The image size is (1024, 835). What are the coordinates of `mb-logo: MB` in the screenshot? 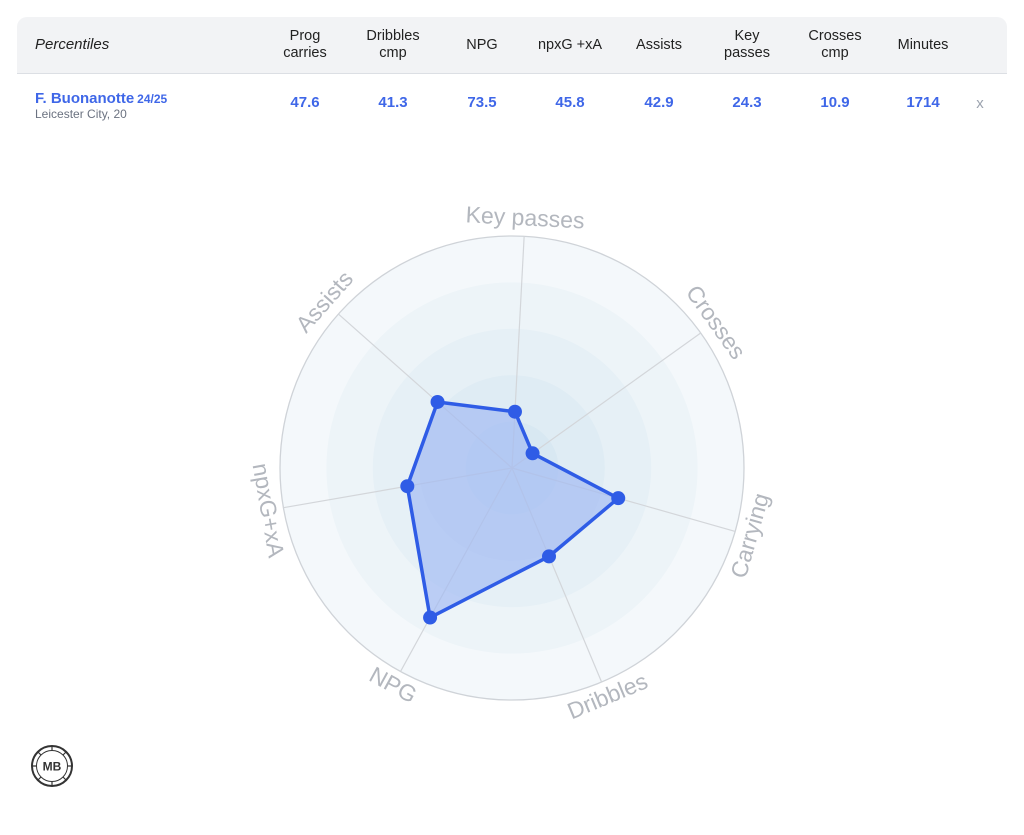 It's located at (52, 766).